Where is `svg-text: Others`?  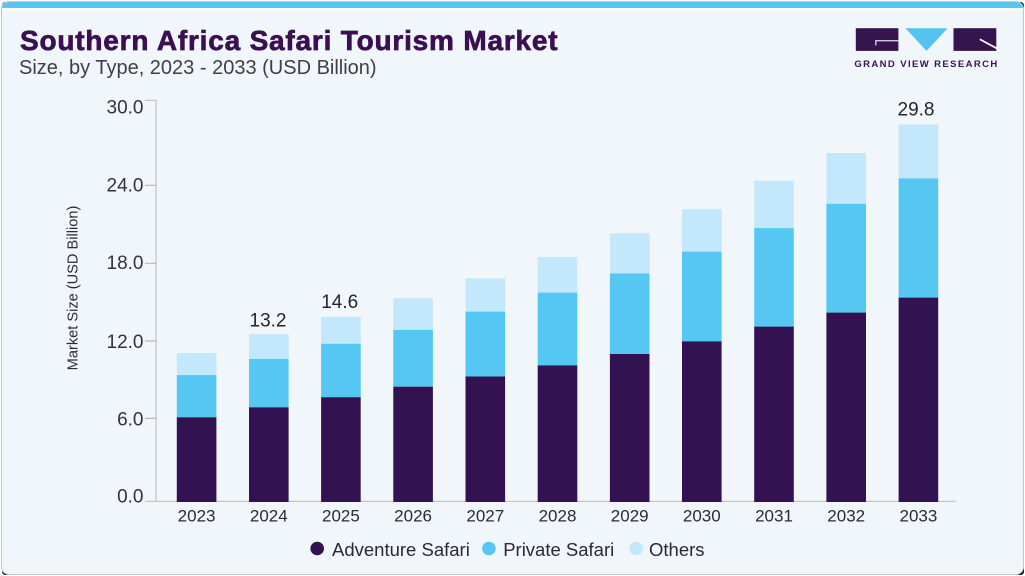
svg-text: Others is located at coordinates (677, 549).